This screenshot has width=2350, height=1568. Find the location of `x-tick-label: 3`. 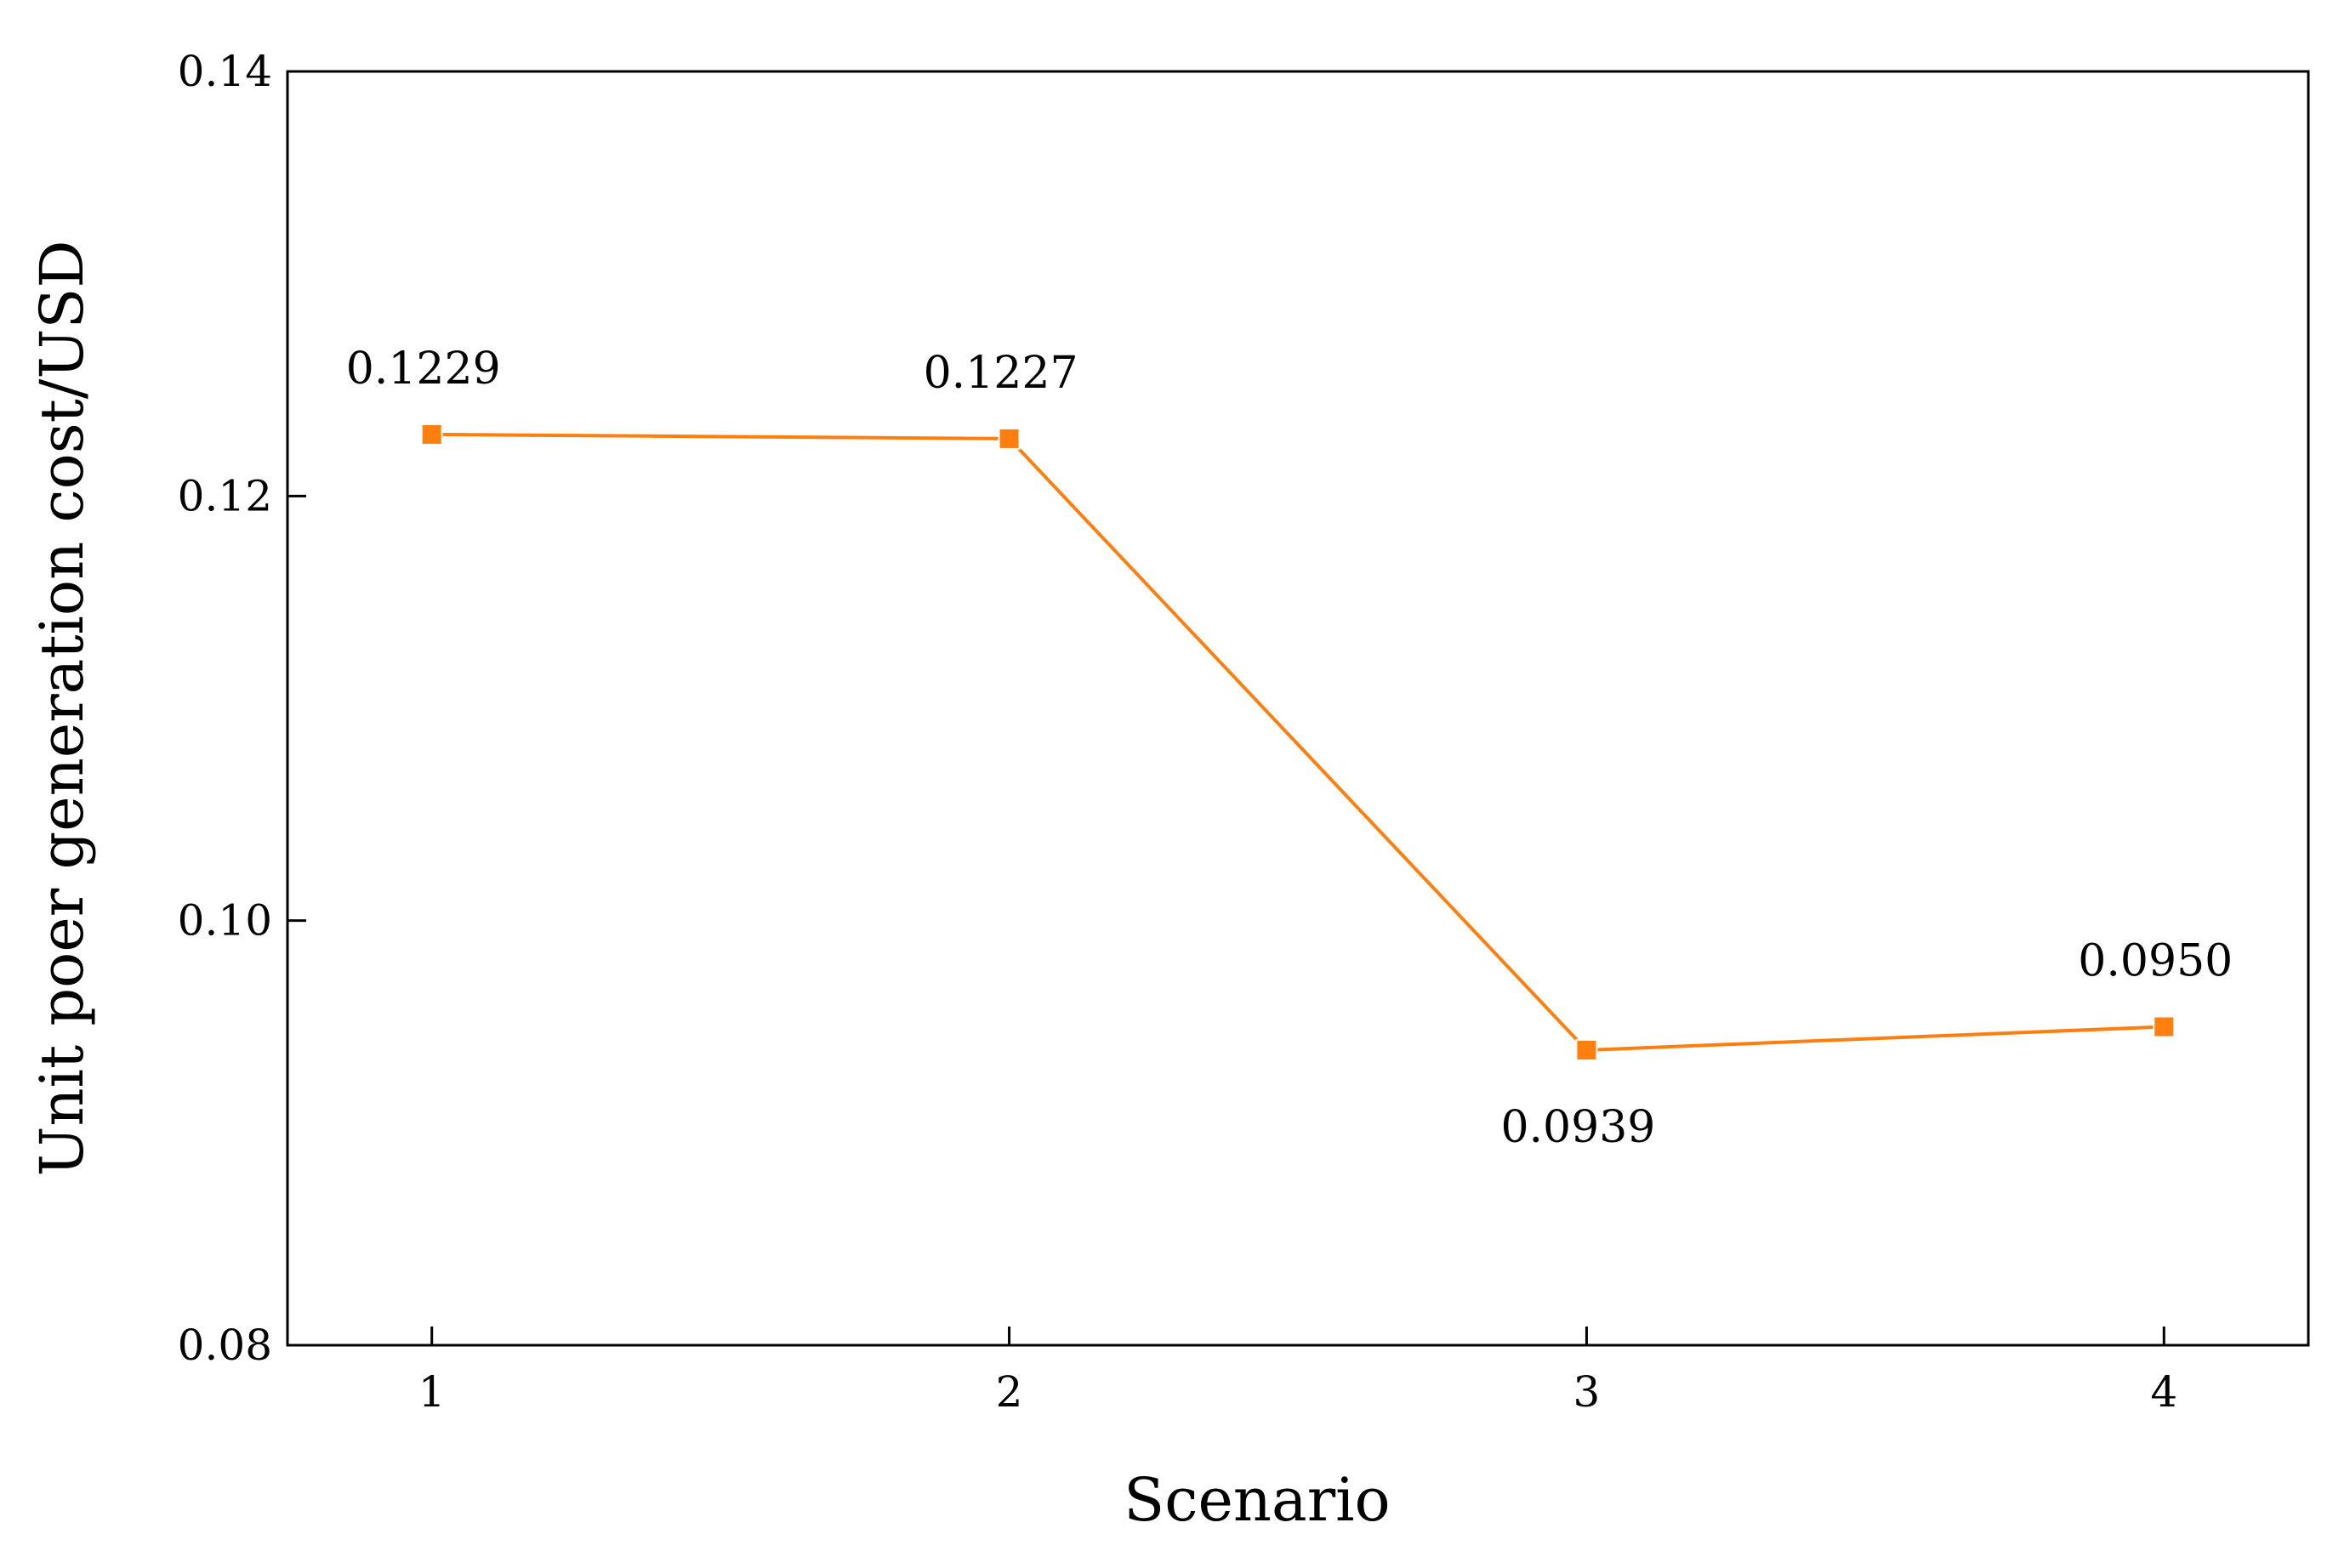

x-tick-label: 3 is located at coordinates (1587, 1392).